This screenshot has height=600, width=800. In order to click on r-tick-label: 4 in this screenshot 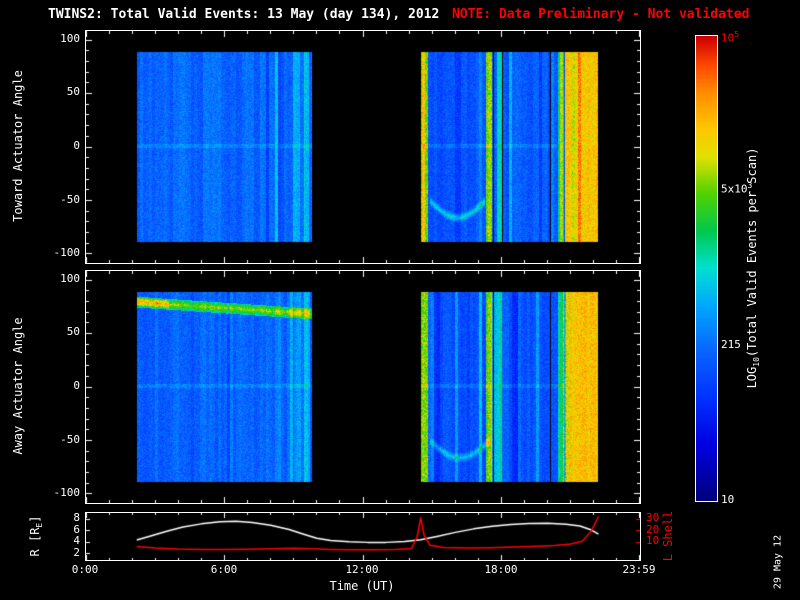, I will do `click(76, 540)`.